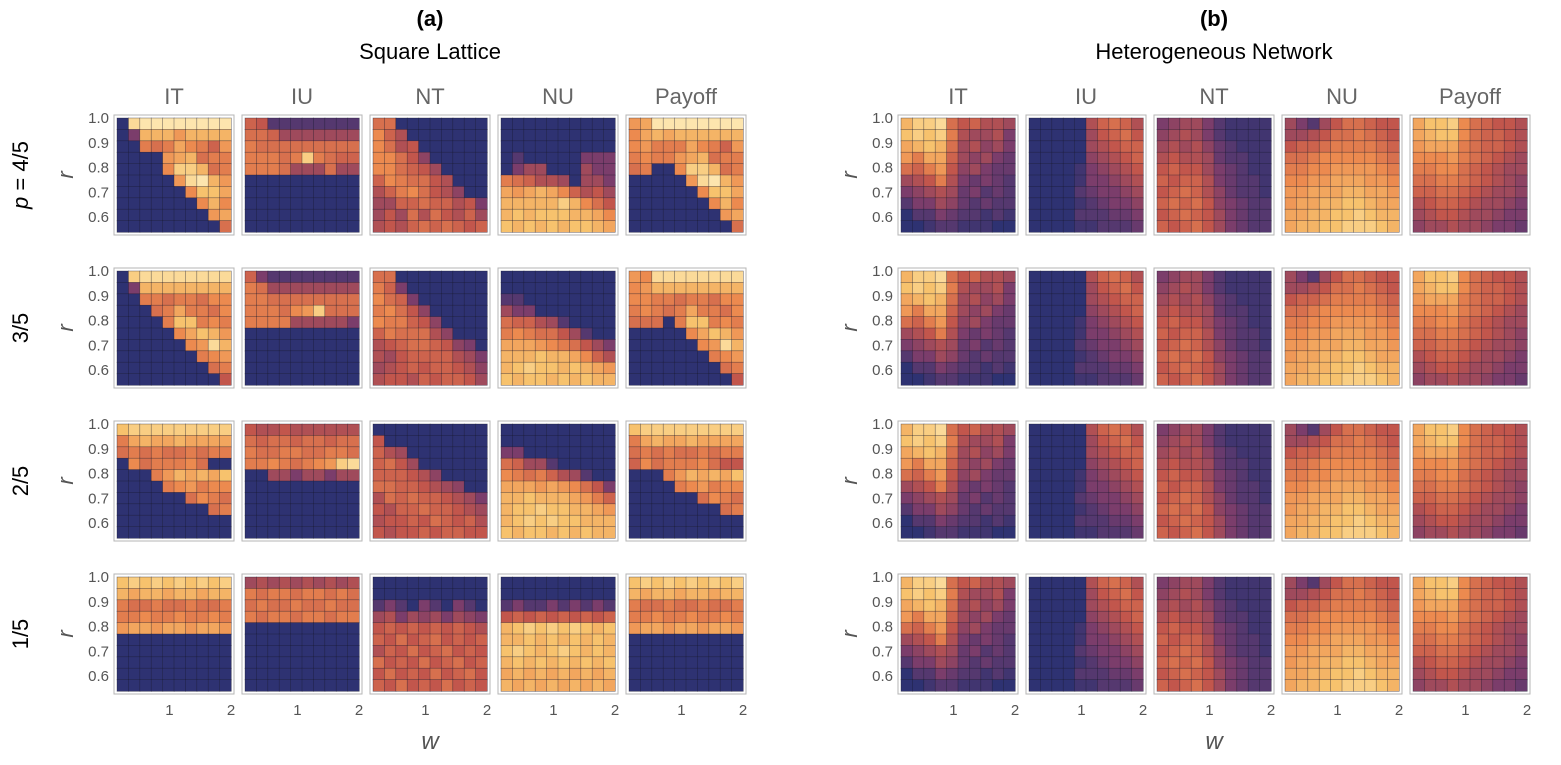 The height and width of the screenshot is (765, 1561). I want to click on heatmap-frame, so click(558, 175).